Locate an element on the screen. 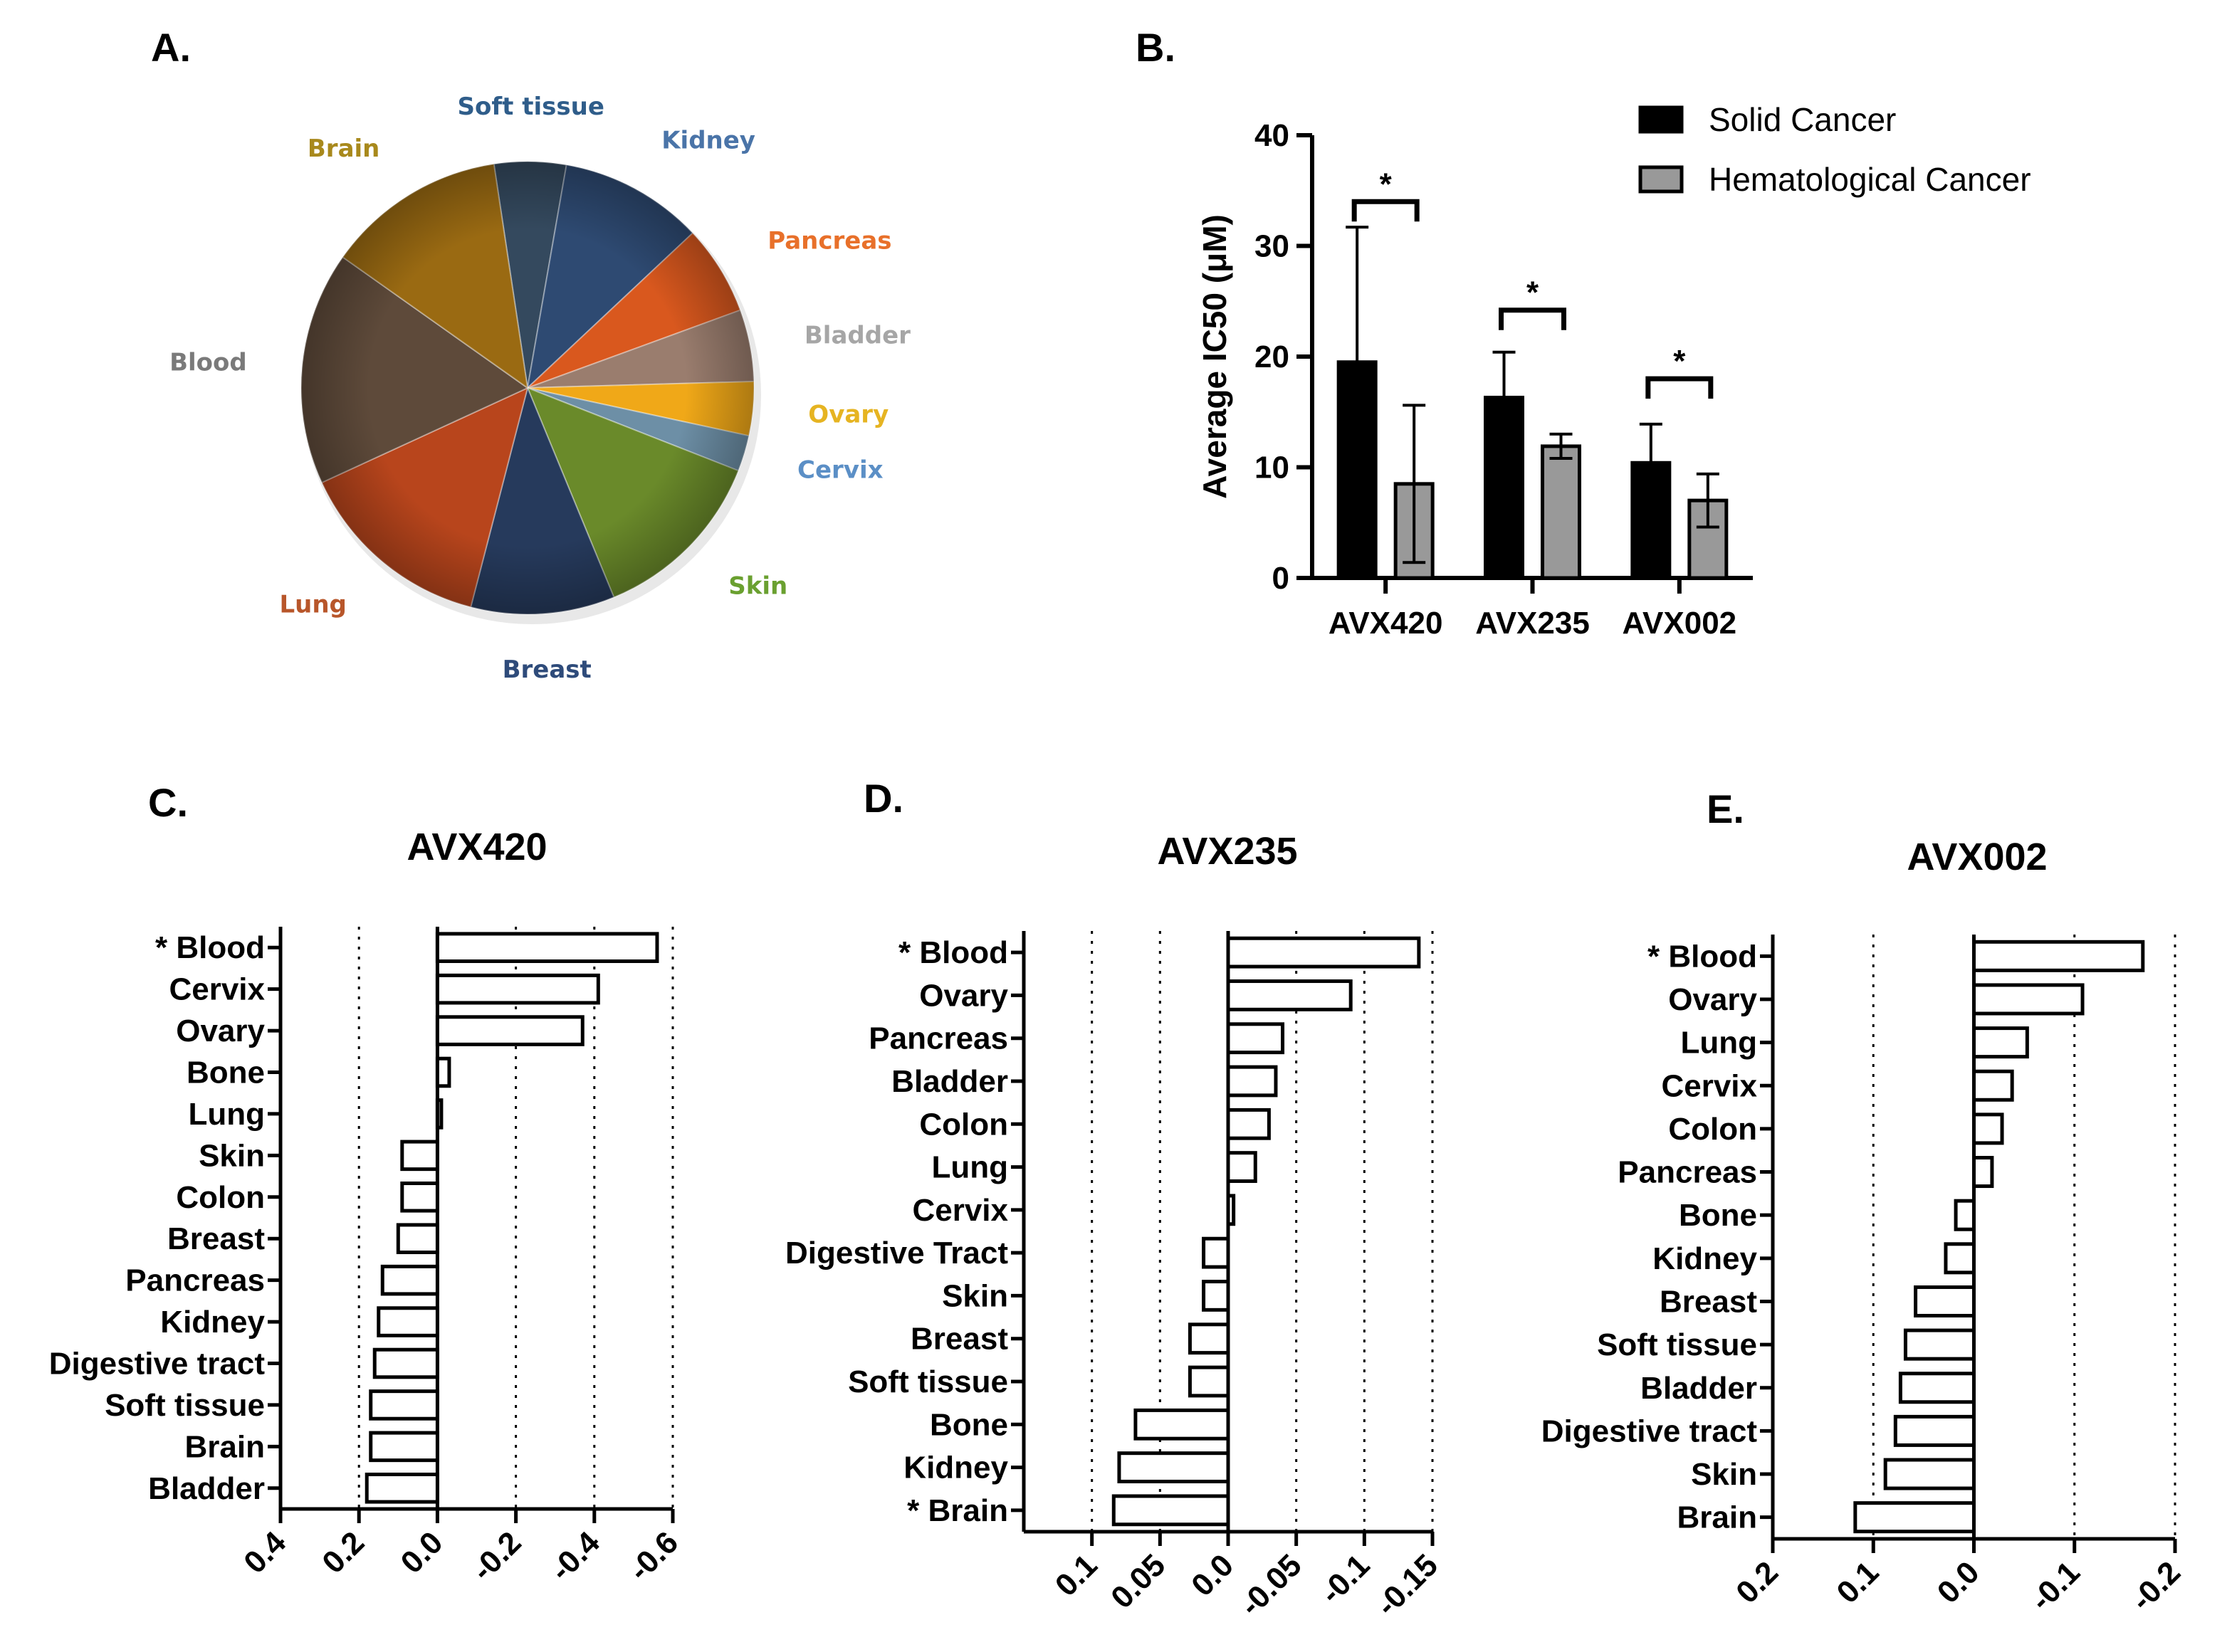 The width and height of the screenshot is (2227, 1652). ic50-legend-swatch-solid-cancer is located at coordinates (1661, 120).